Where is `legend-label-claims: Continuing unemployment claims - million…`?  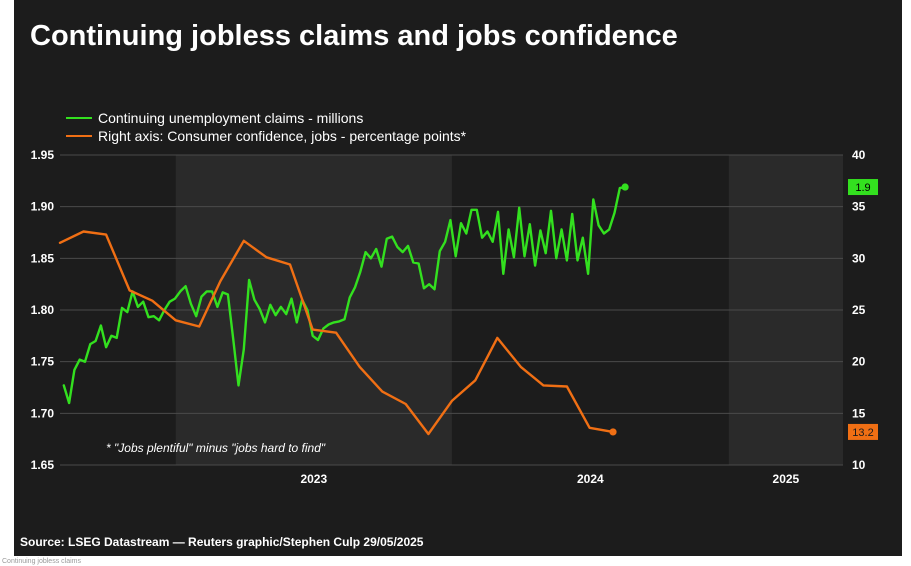 legend-label-claims: Continuing unemployment claims - million… is located at coordinates (231, 118).